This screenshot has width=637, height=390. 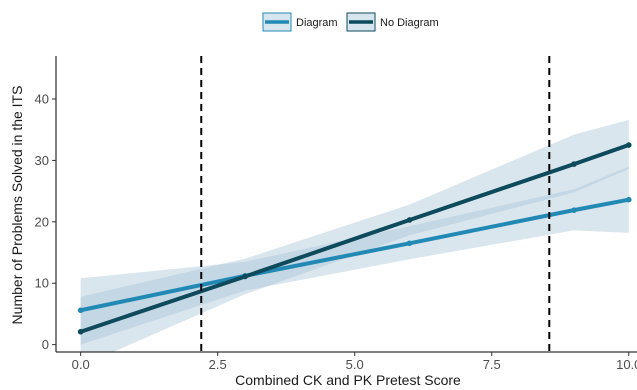 I want to click on legend: Diagram No Diagram, so click(x=350, y=22).